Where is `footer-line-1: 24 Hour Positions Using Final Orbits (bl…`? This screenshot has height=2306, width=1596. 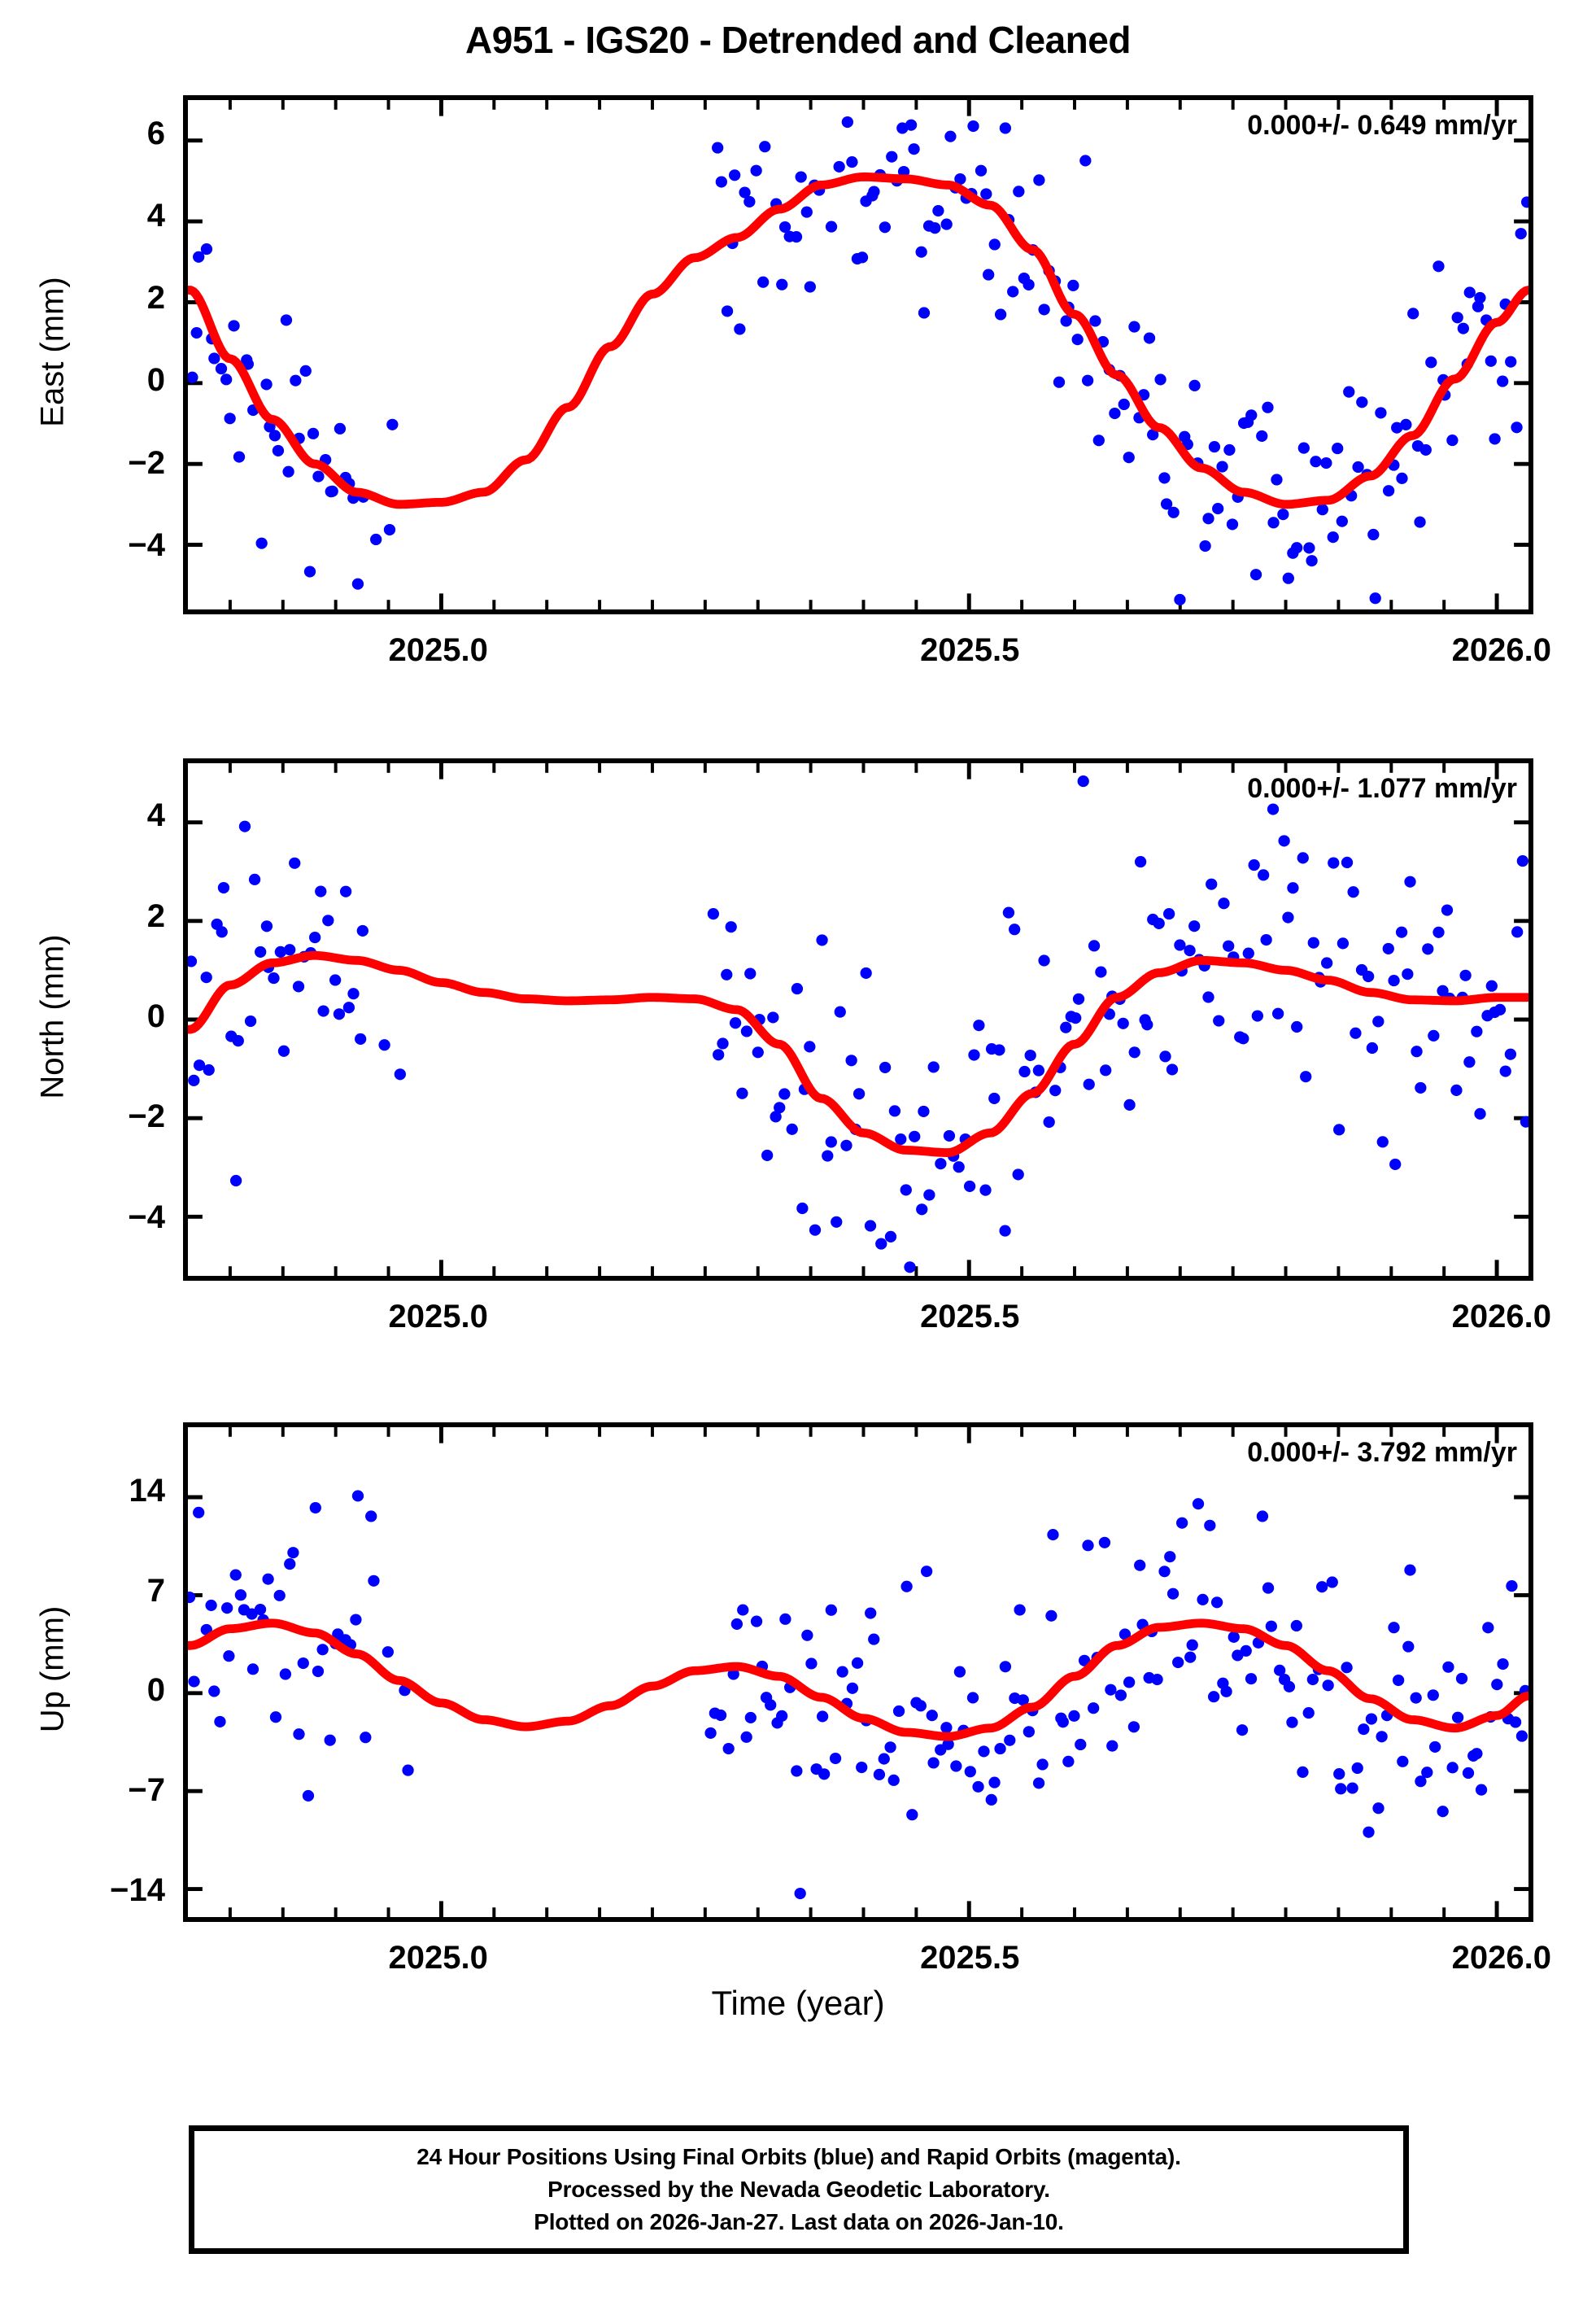
footer-line-1: 24 Hour Positions Using Final Orbits (bl… is located at coordinates (798, 2157).